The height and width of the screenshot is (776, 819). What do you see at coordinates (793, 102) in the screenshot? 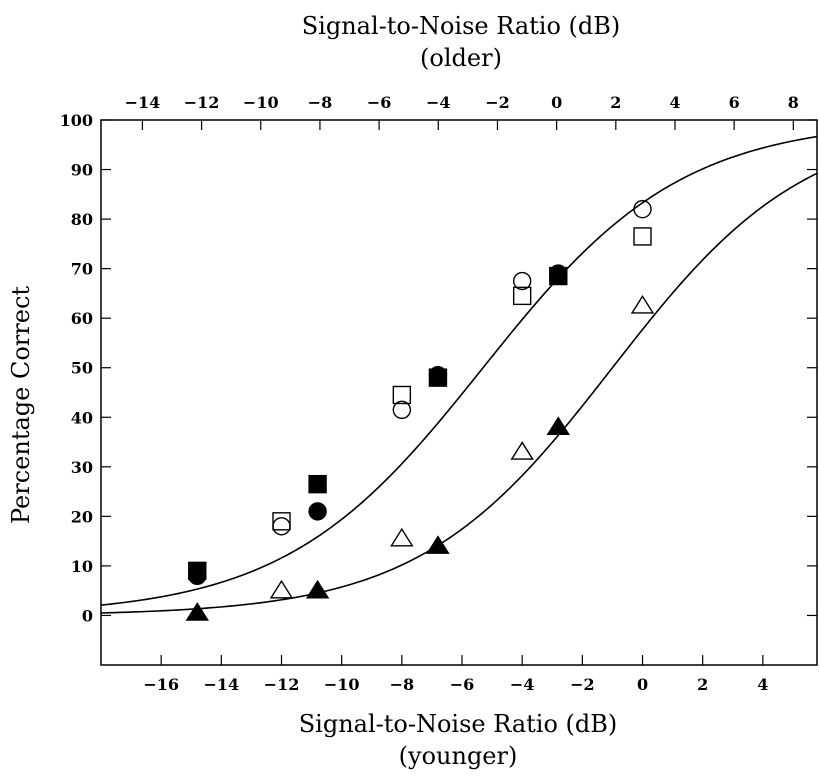
I see `x-top-tick-label: 8` at bounding box center [793, 102].